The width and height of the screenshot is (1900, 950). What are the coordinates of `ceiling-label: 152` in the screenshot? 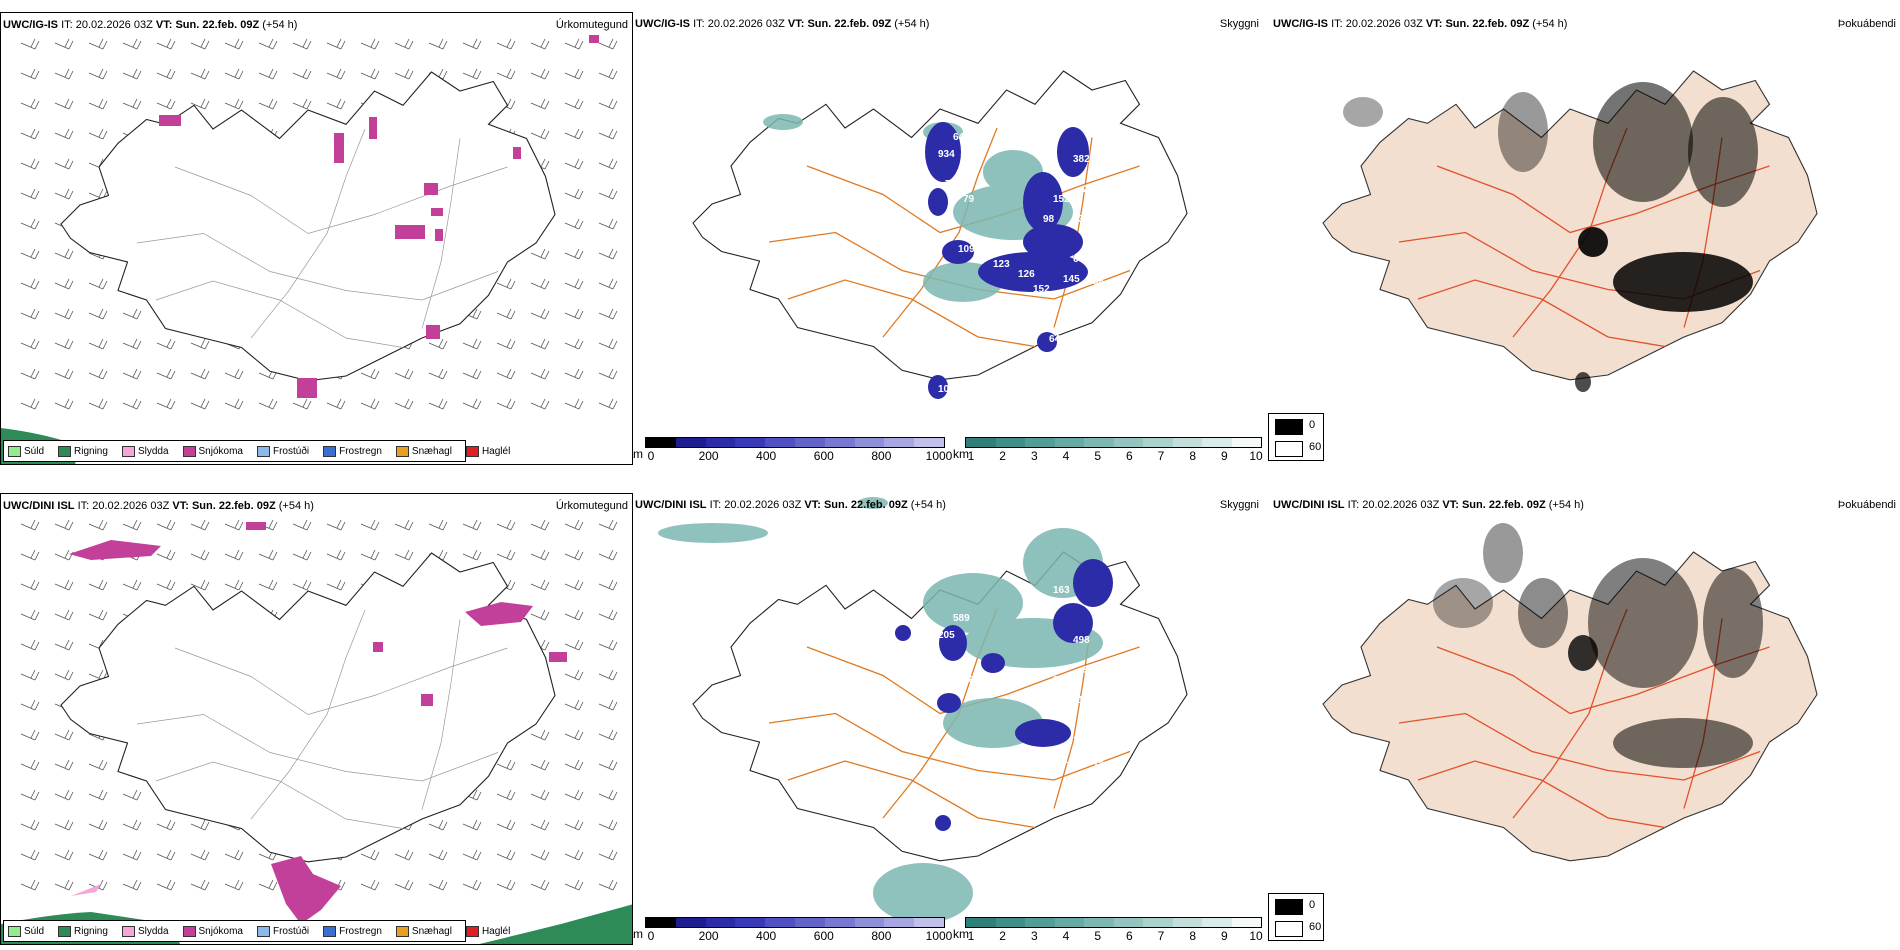 It's located at (1061, 199).